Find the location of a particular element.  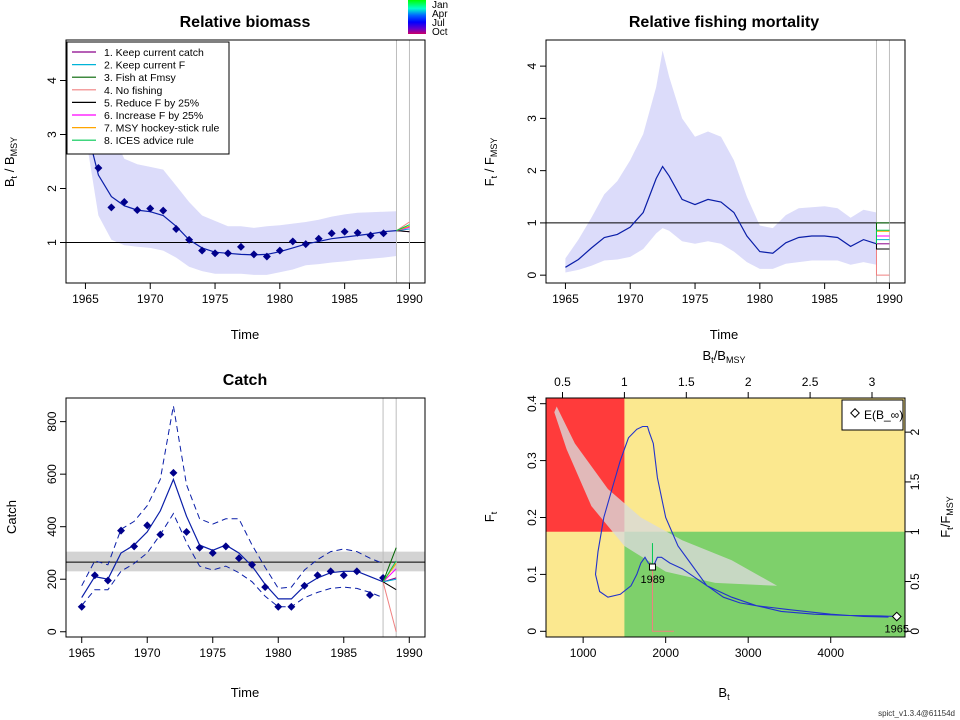

kobe-ylabel: Ft is located at coordinates (490, 516).